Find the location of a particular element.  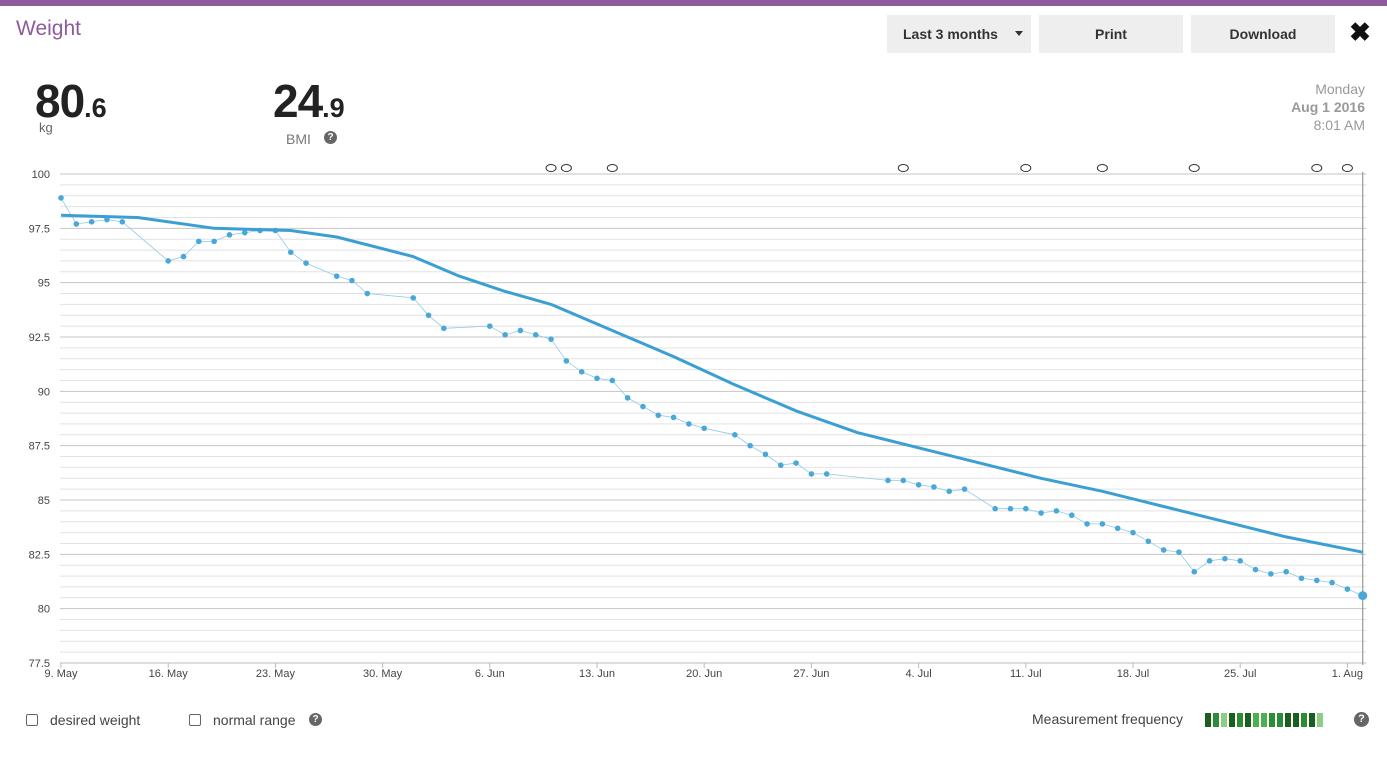

weight-unit: kg is located at coordinates (46, 127).